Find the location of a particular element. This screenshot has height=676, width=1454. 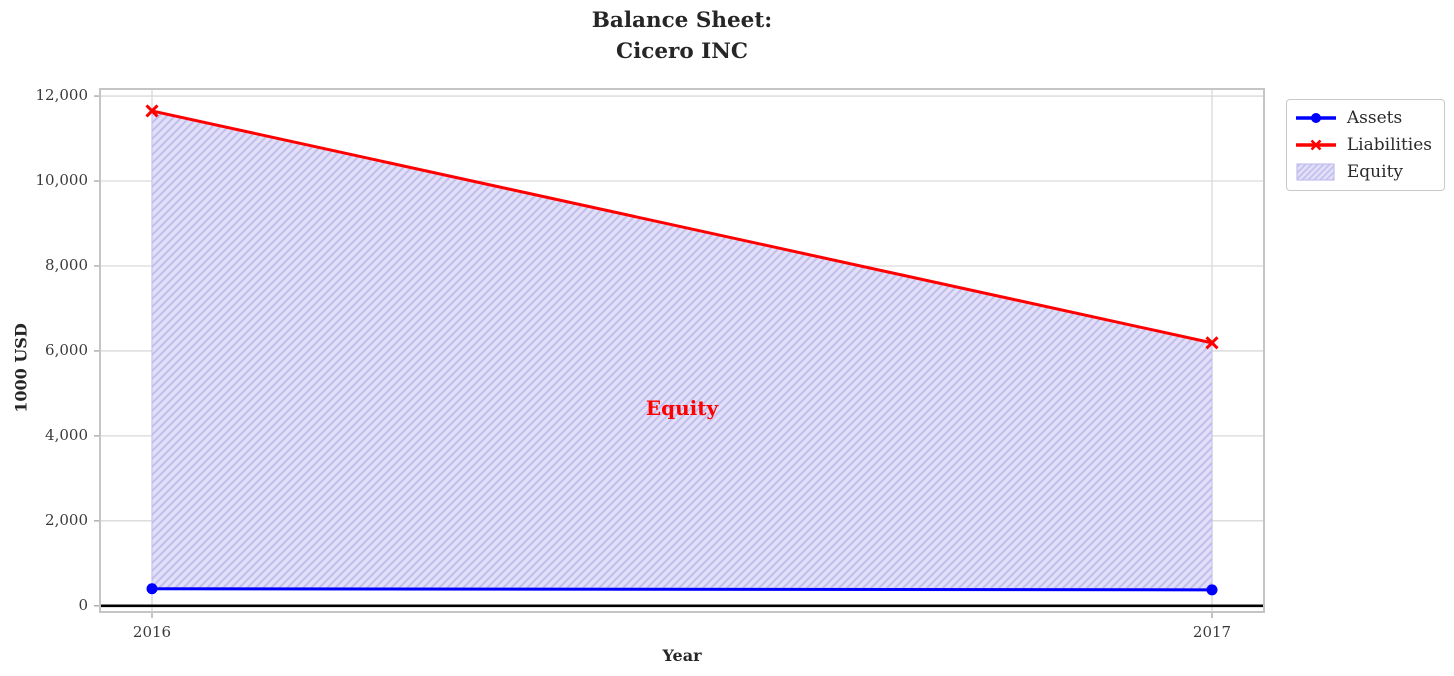

y-tick-label: 6,000 is located at coordinates (66, 349).